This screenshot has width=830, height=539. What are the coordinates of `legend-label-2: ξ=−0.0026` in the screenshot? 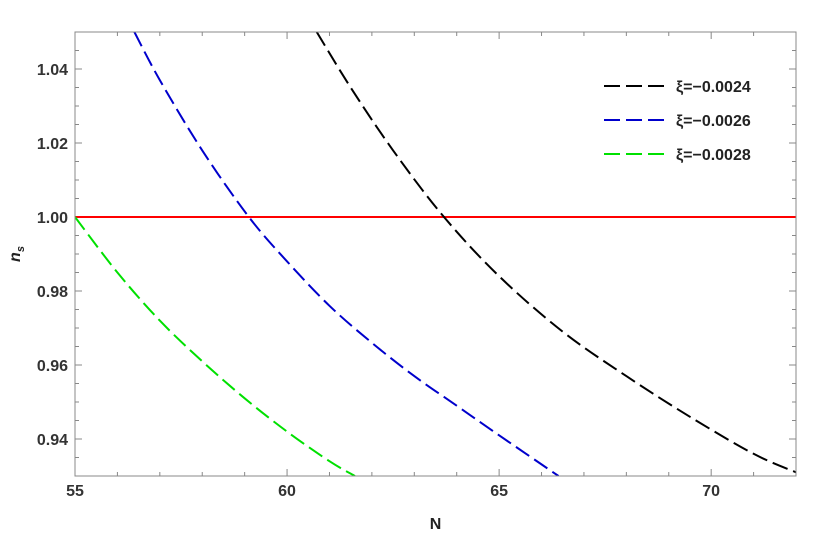 It's located at (713, 121).